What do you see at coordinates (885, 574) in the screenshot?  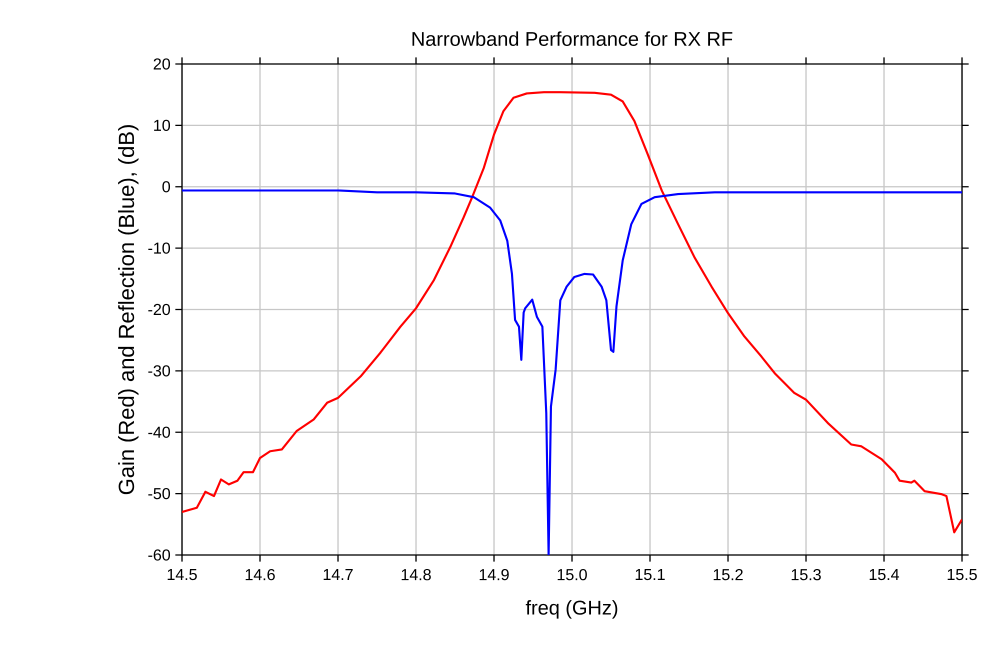 I see `x-tick-label: 15.4` at bounding box center [885, 574].